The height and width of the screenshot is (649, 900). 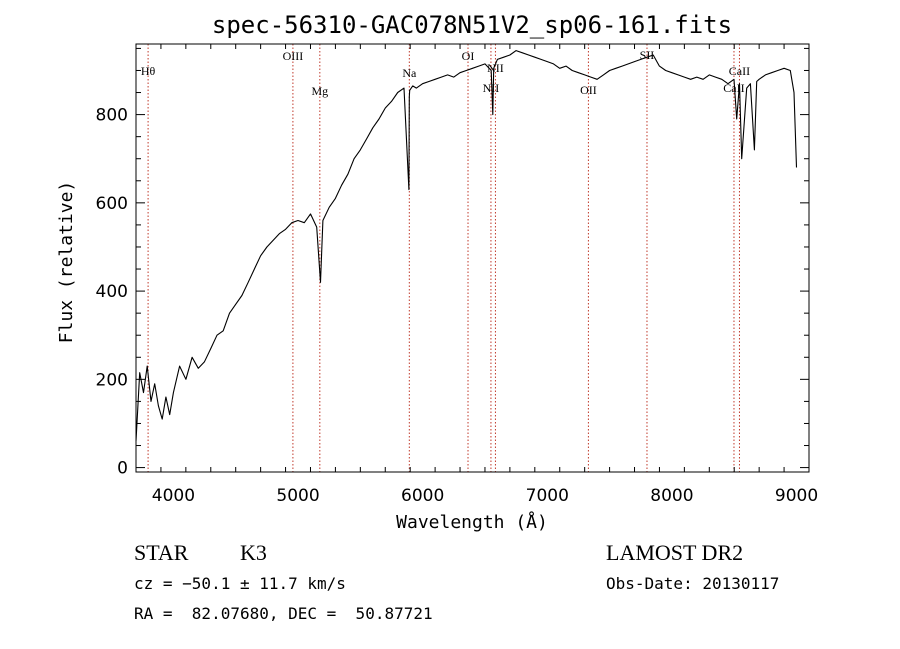 I want to click on y-tick-label-200: 200, so click(x=112, y=380).